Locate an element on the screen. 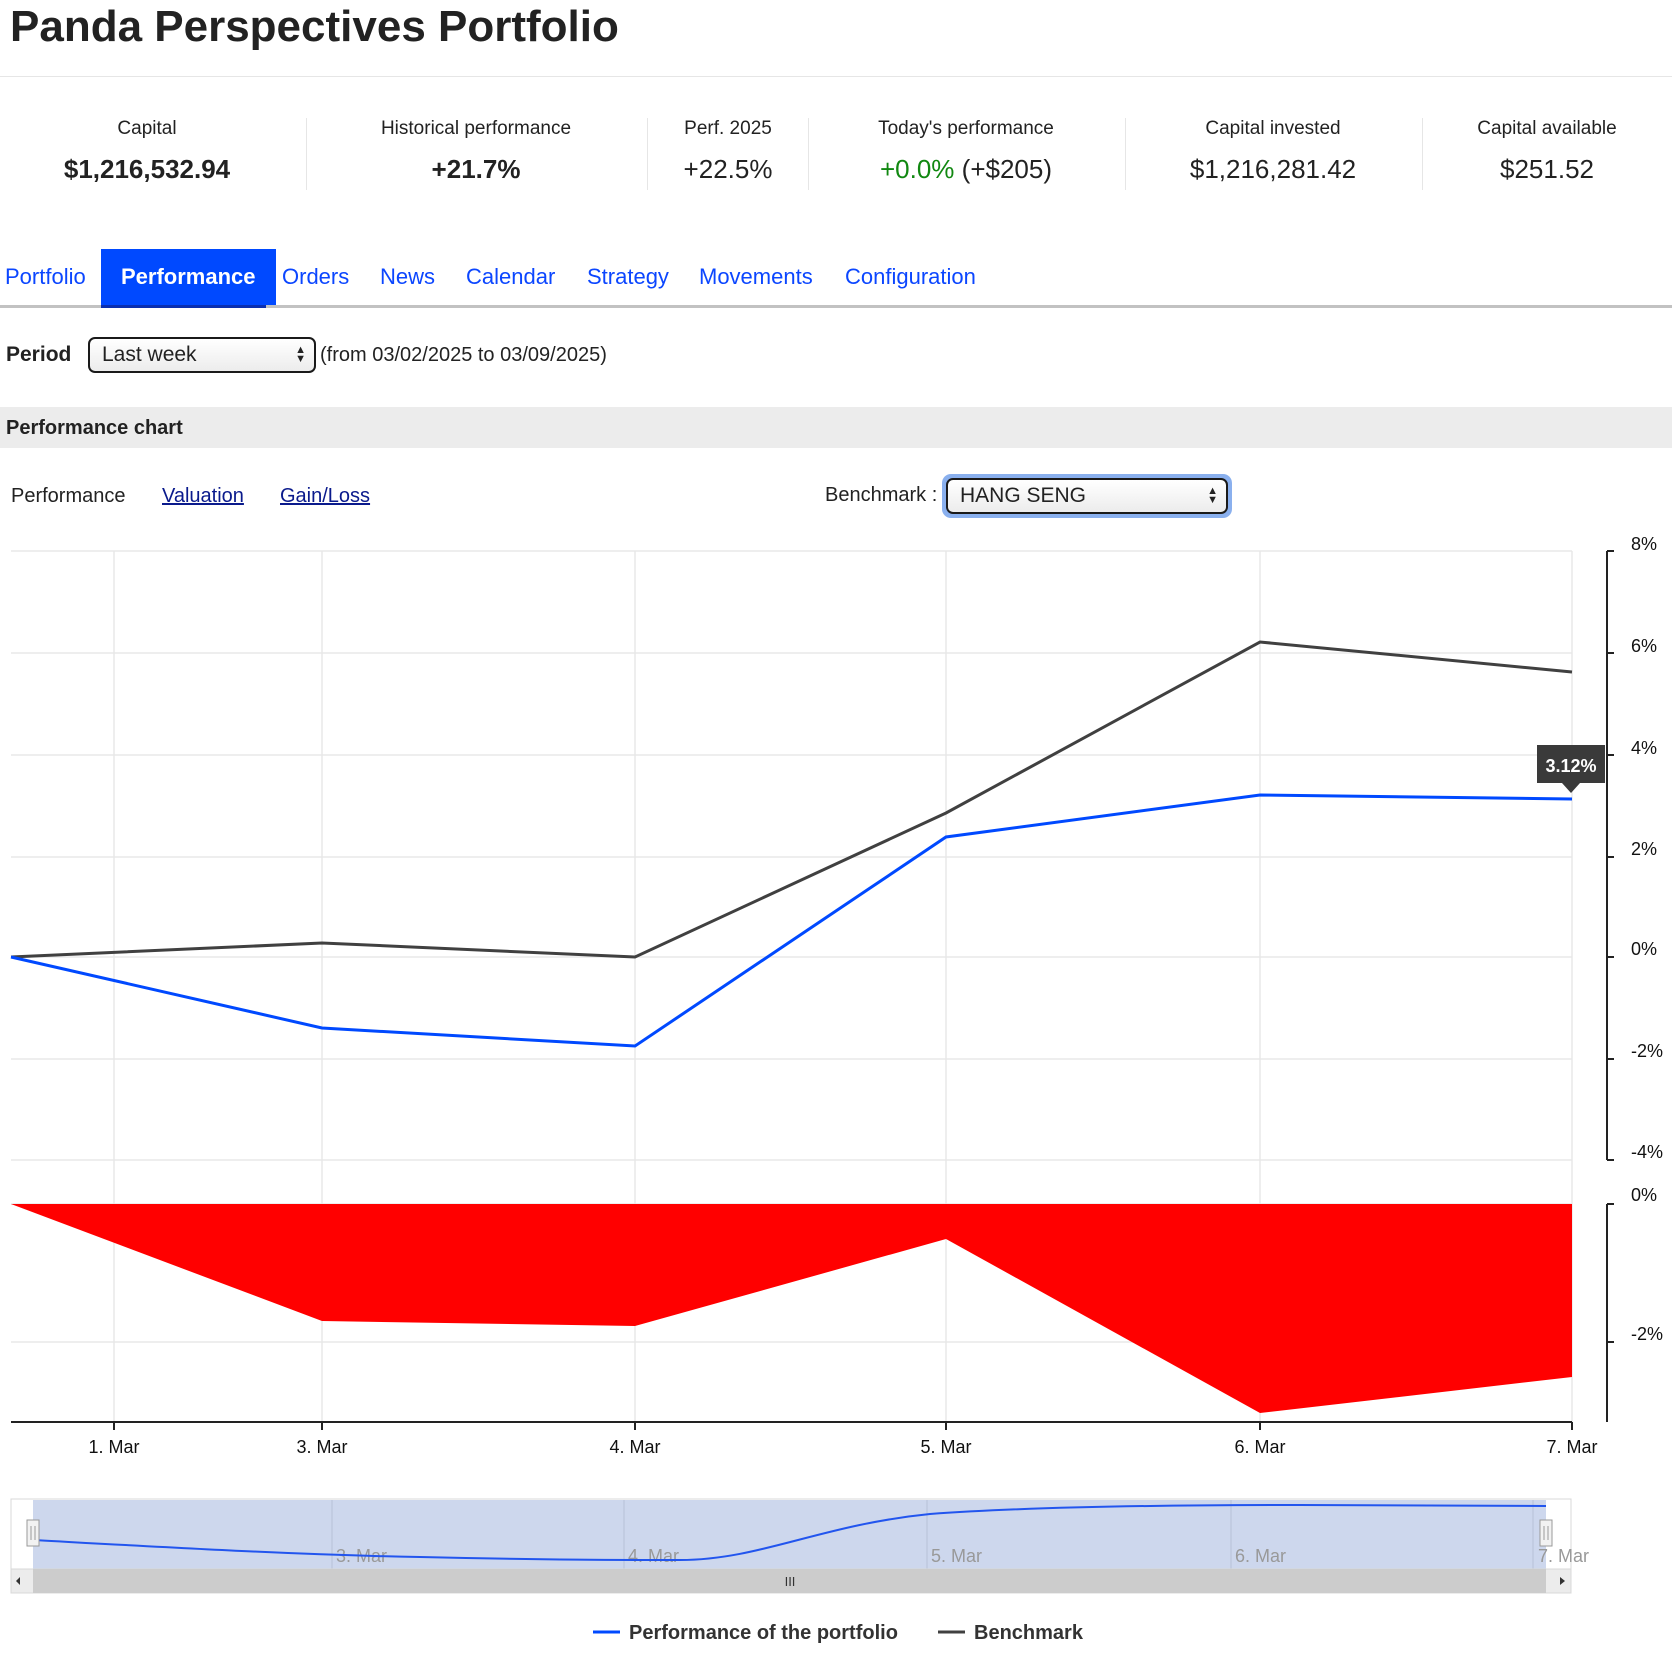  navigator-series is located at coordinates (789, 1533).